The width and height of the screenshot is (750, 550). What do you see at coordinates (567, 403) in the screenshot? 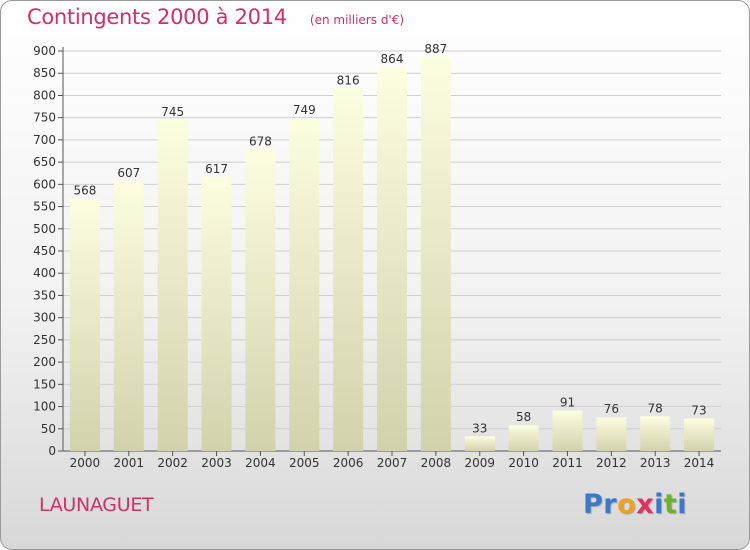
I see `data-label: 91` at bounding box center [567, 403].